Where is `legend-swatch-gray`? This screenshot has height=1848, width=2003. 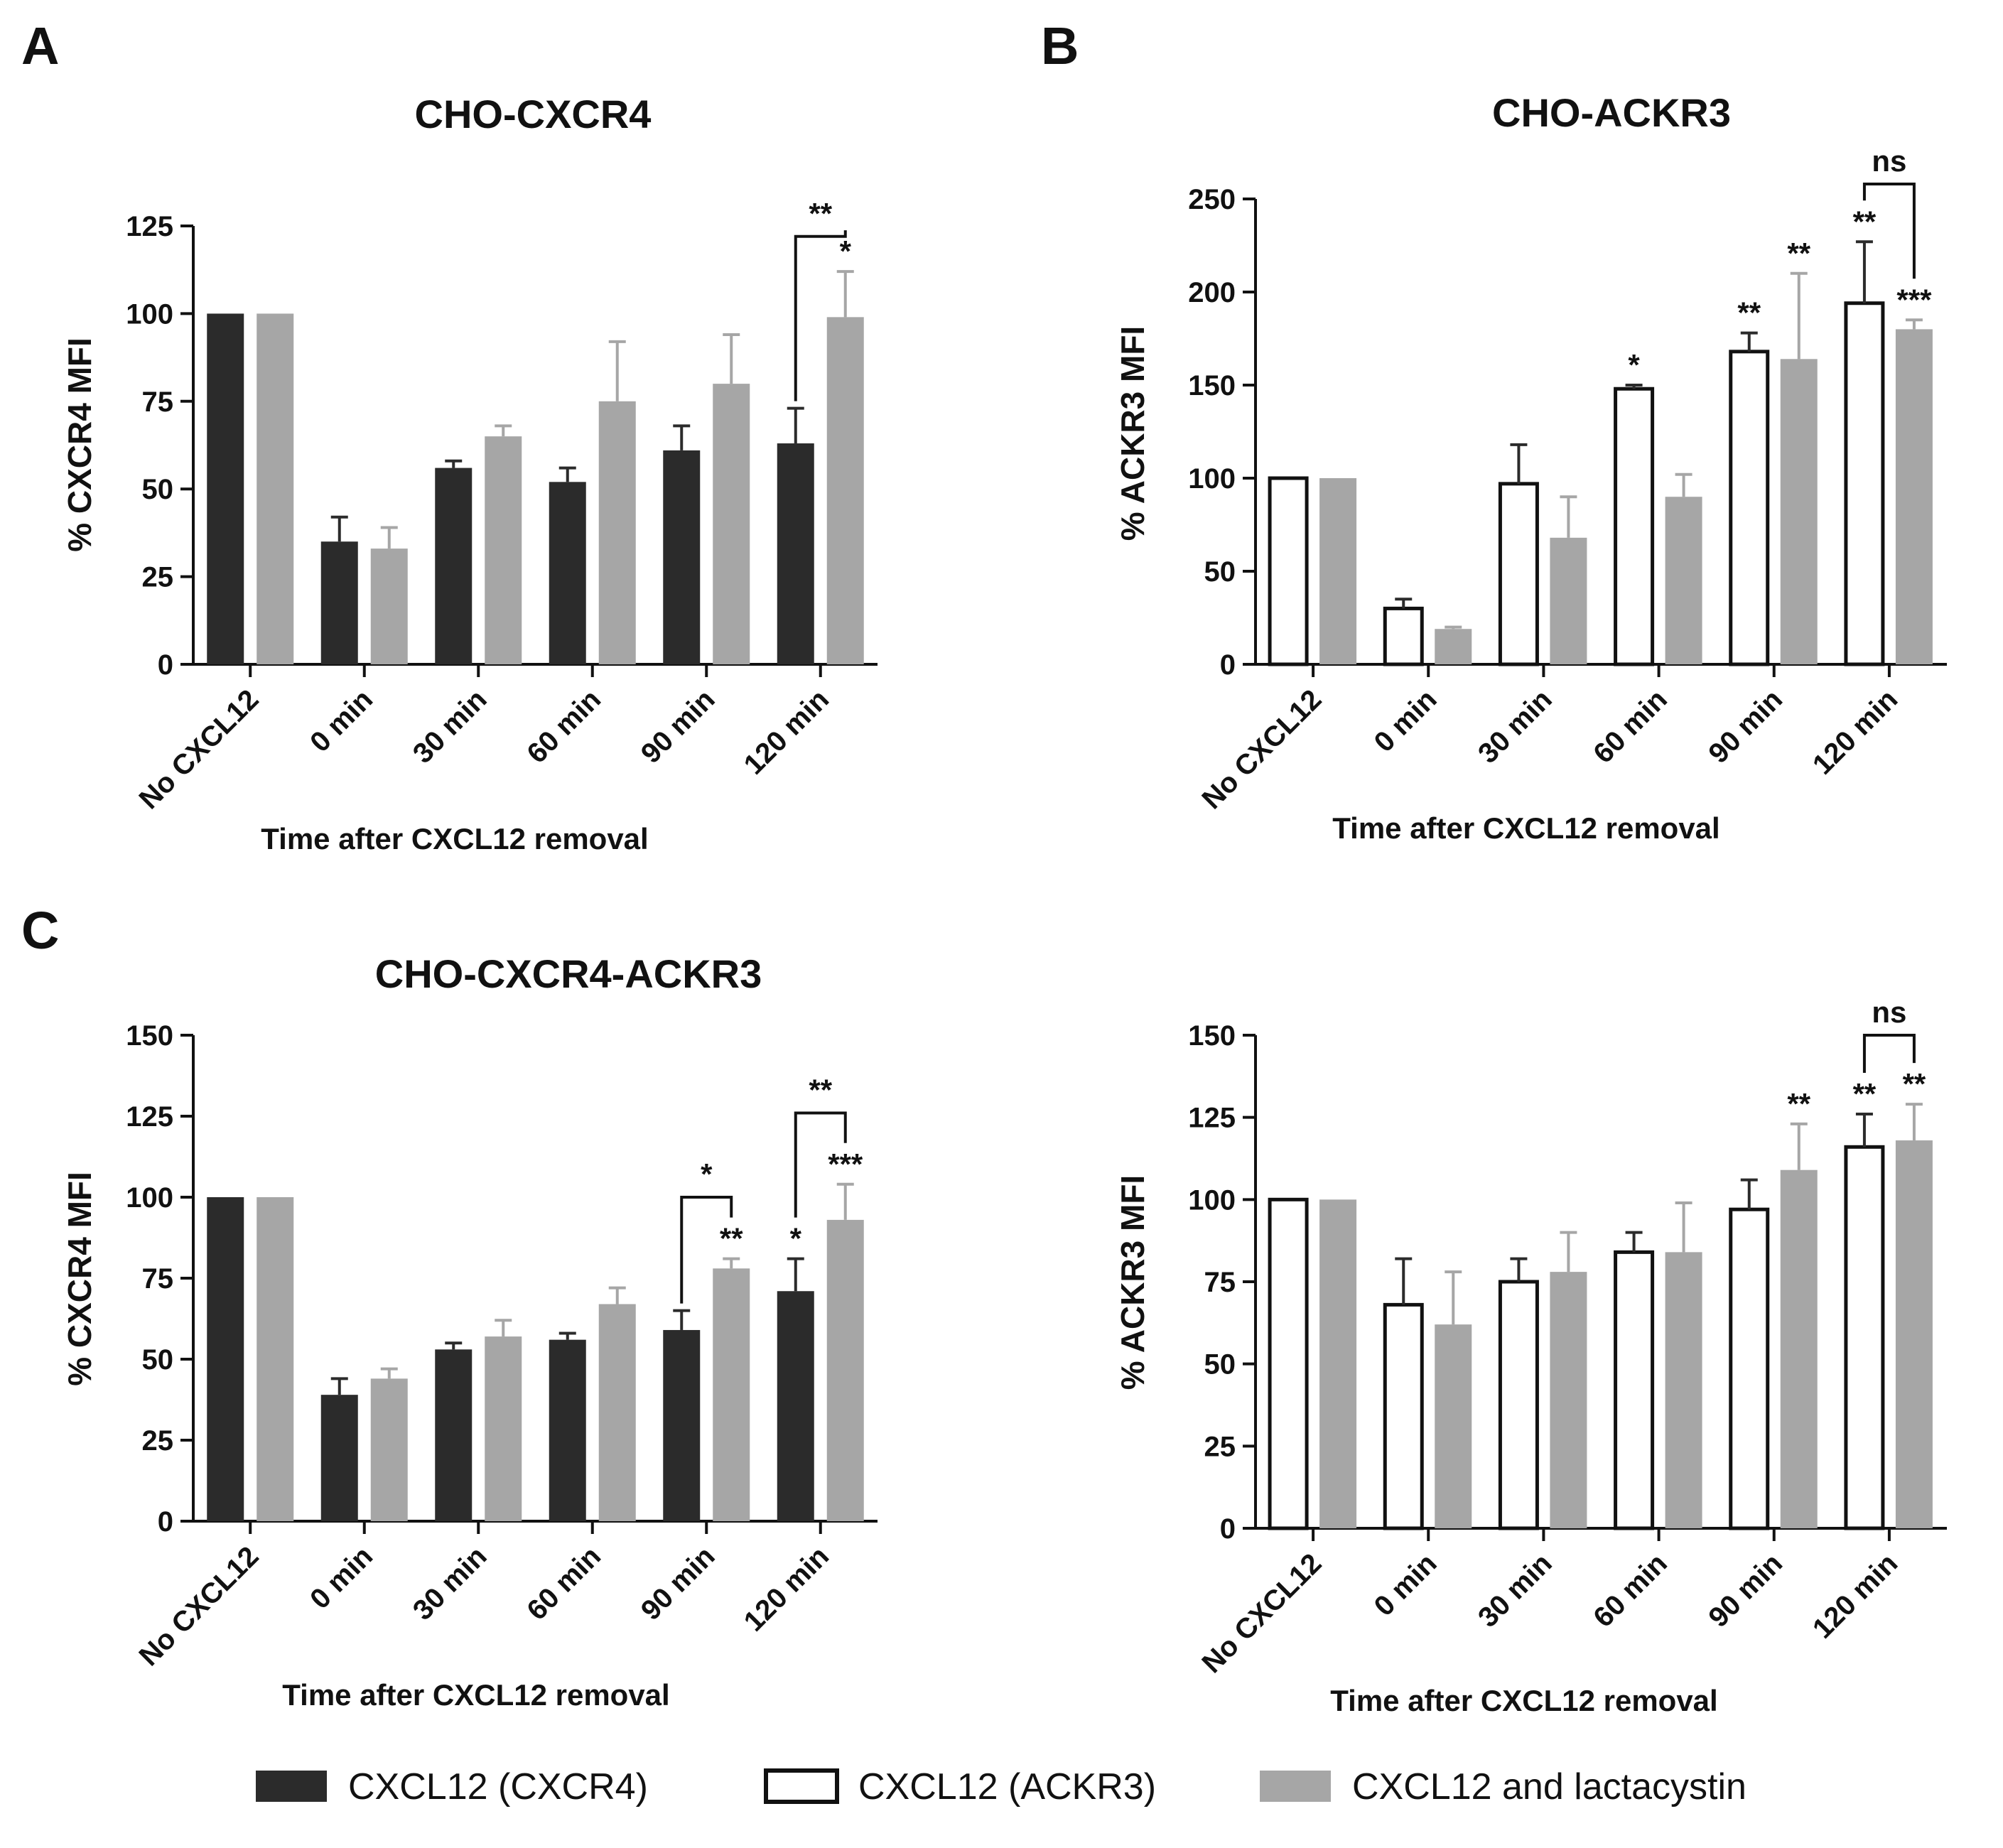 legend-swatch-gray is located at coordinates (1295, 1787).